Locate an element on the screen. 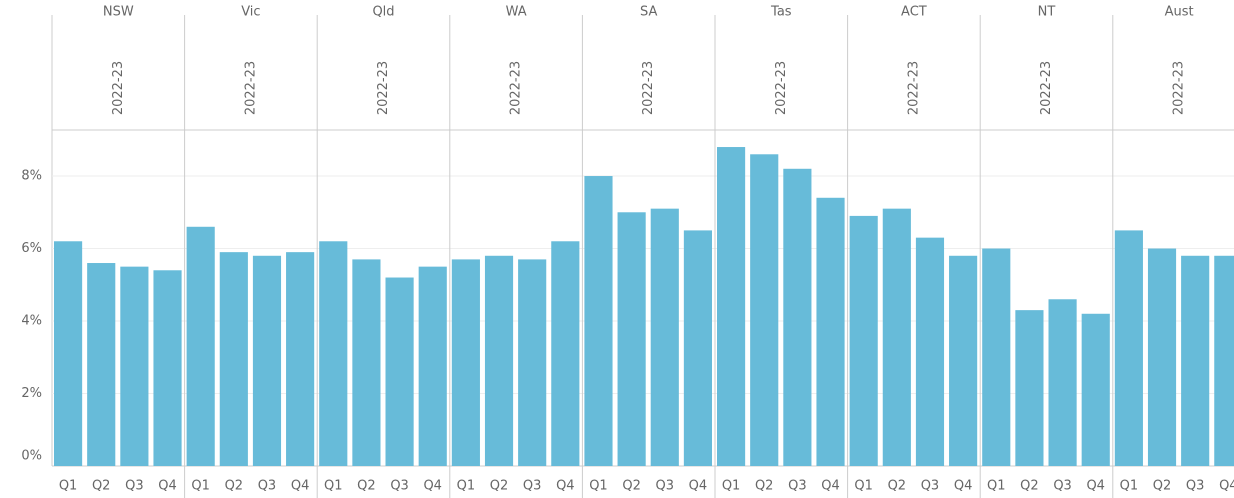 The width and height of the screenshot is (1234, 498). panel-name: SA is located at coordinates (648, 12).